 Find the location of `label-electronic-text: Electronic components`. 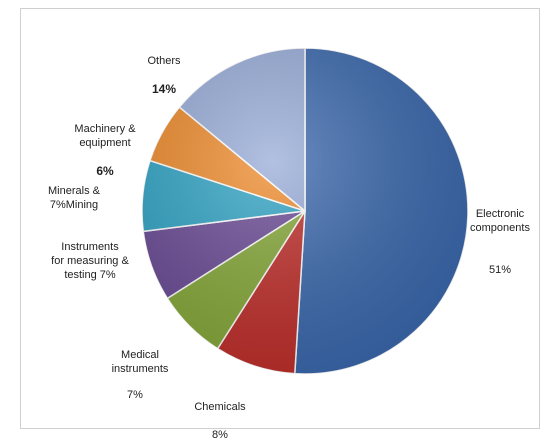

label-electronic-text: Electronic components is located at coordinates (500, 221).